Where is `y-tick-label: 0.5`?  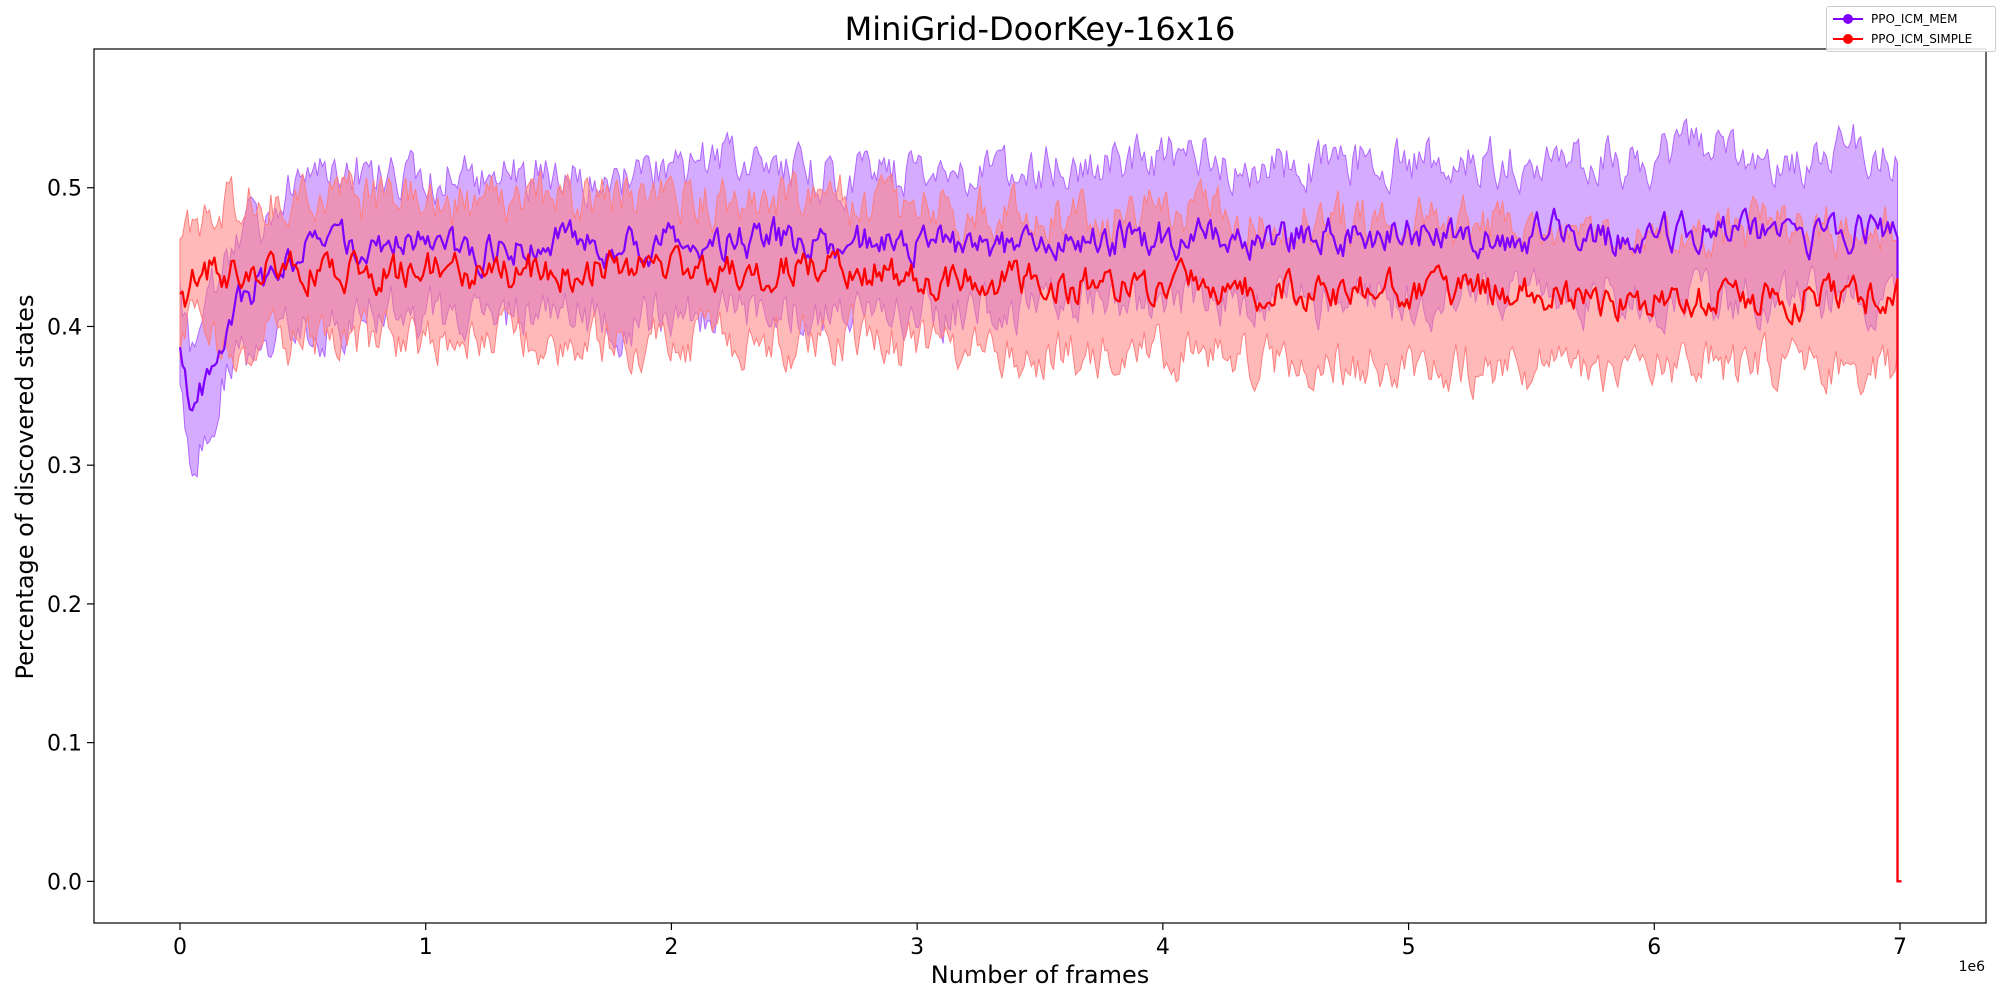 y-tick-label: 0.5 is located at coordinates (64, 189).